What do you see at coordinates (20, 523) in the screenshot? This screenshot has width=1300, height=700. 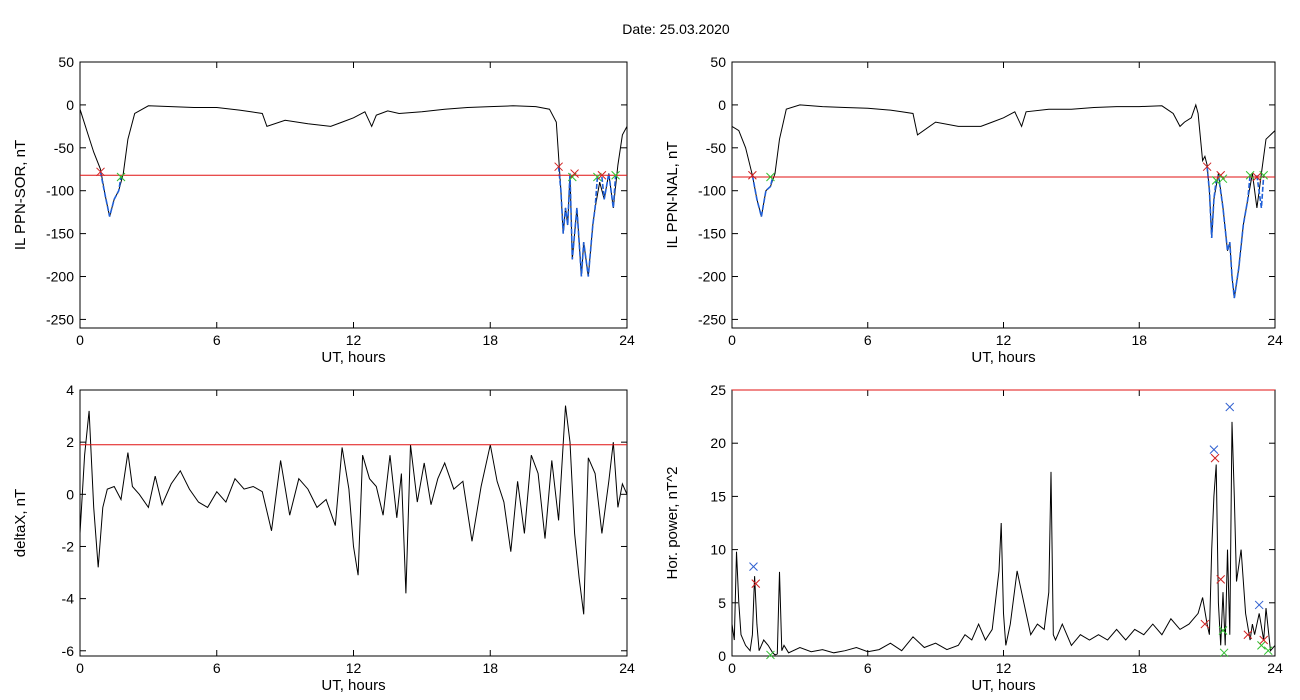 I see `y-axis-label: deltaX, nT` at bounding box center [20, 523].